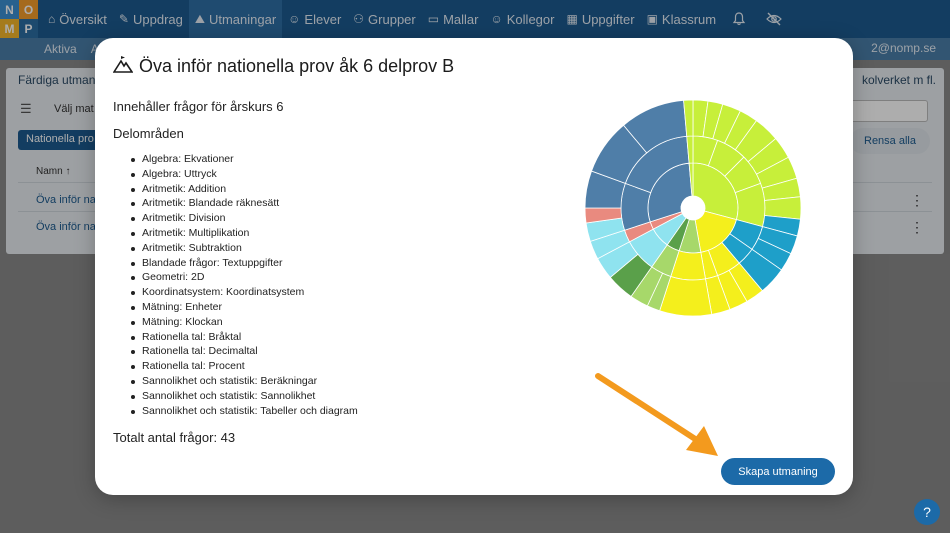 The image size is (950, 533). What do you see at coordinates (174, 437) in the screenshot?
I see `total-questions: Totalt antal frågor: 43` at bounding box center [174, 437].